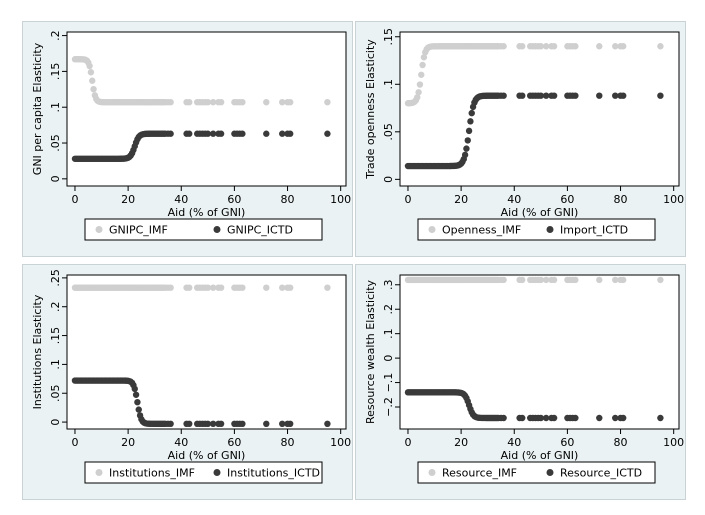  I want to click on legend-label: Import_ICTD, so click(594, 230).